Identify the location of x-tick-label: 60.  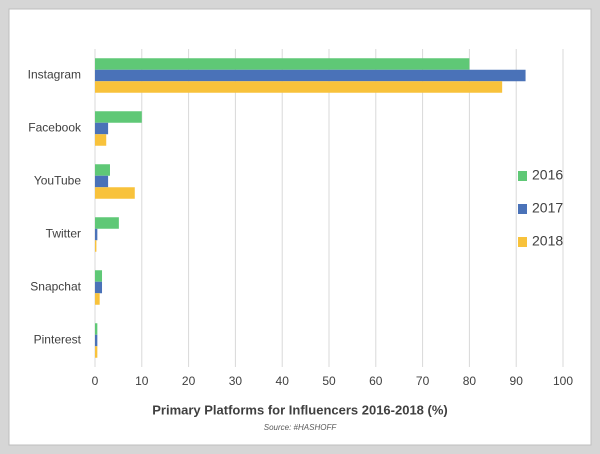
(376, 381).